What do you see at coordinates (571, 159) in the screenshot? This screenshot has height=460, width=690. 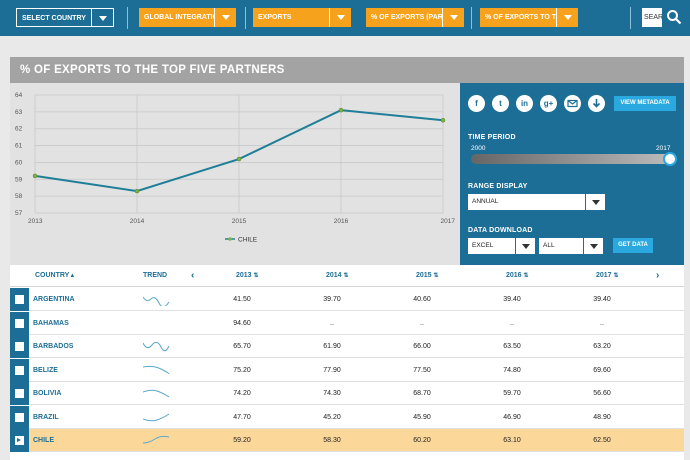 I see `time-period-slider` at bounding box center [571, 159].